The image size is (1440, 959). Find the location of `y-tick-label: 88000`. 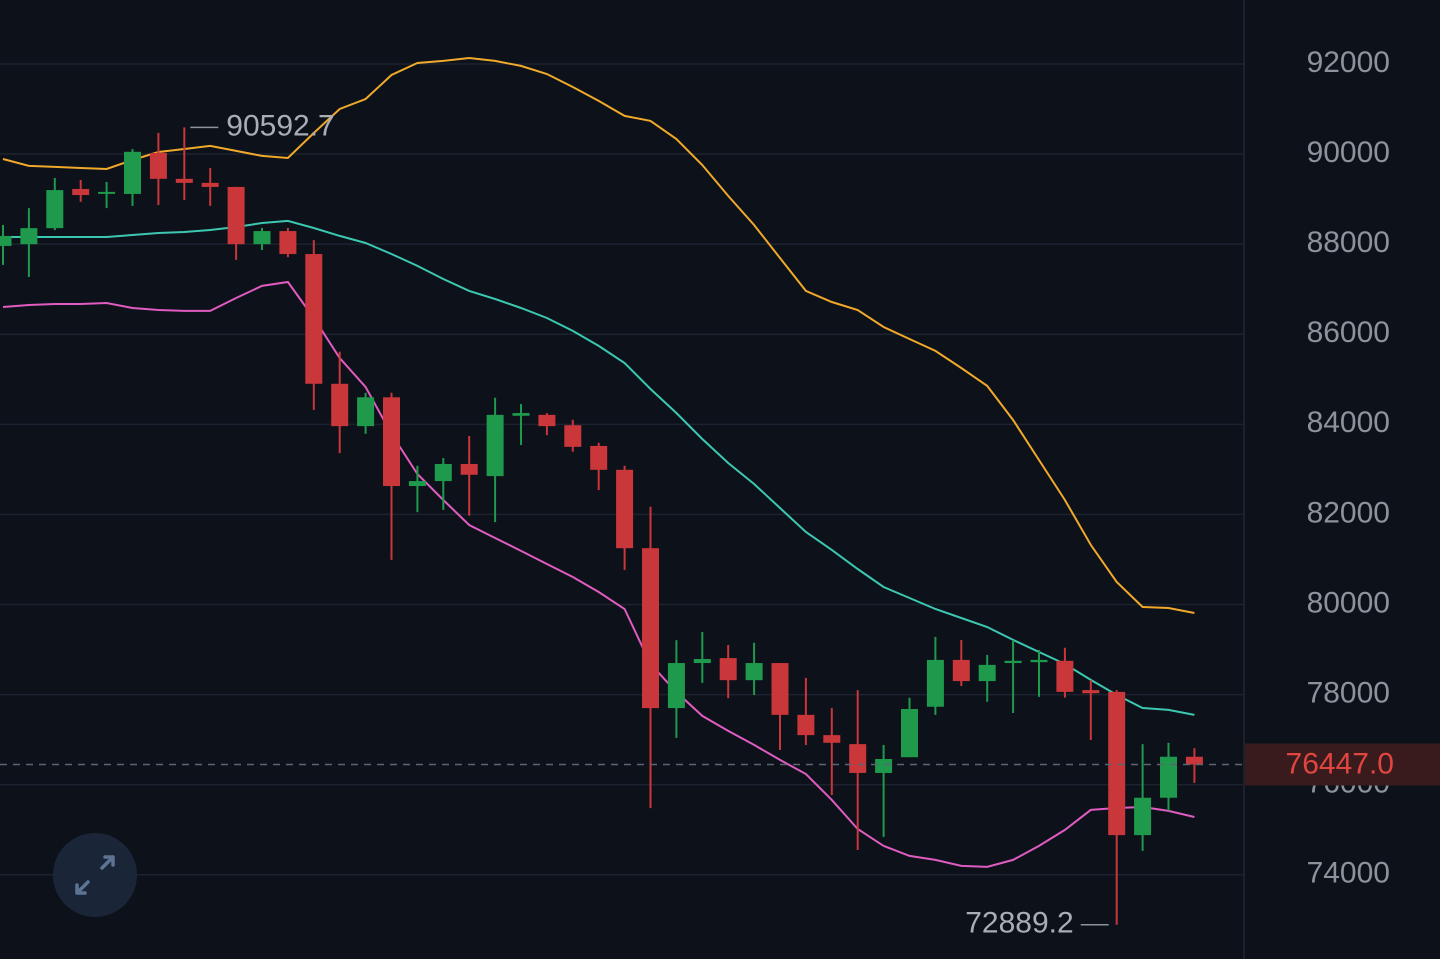

y-tick-label: 88000 is located at coordinates (1348, 242).